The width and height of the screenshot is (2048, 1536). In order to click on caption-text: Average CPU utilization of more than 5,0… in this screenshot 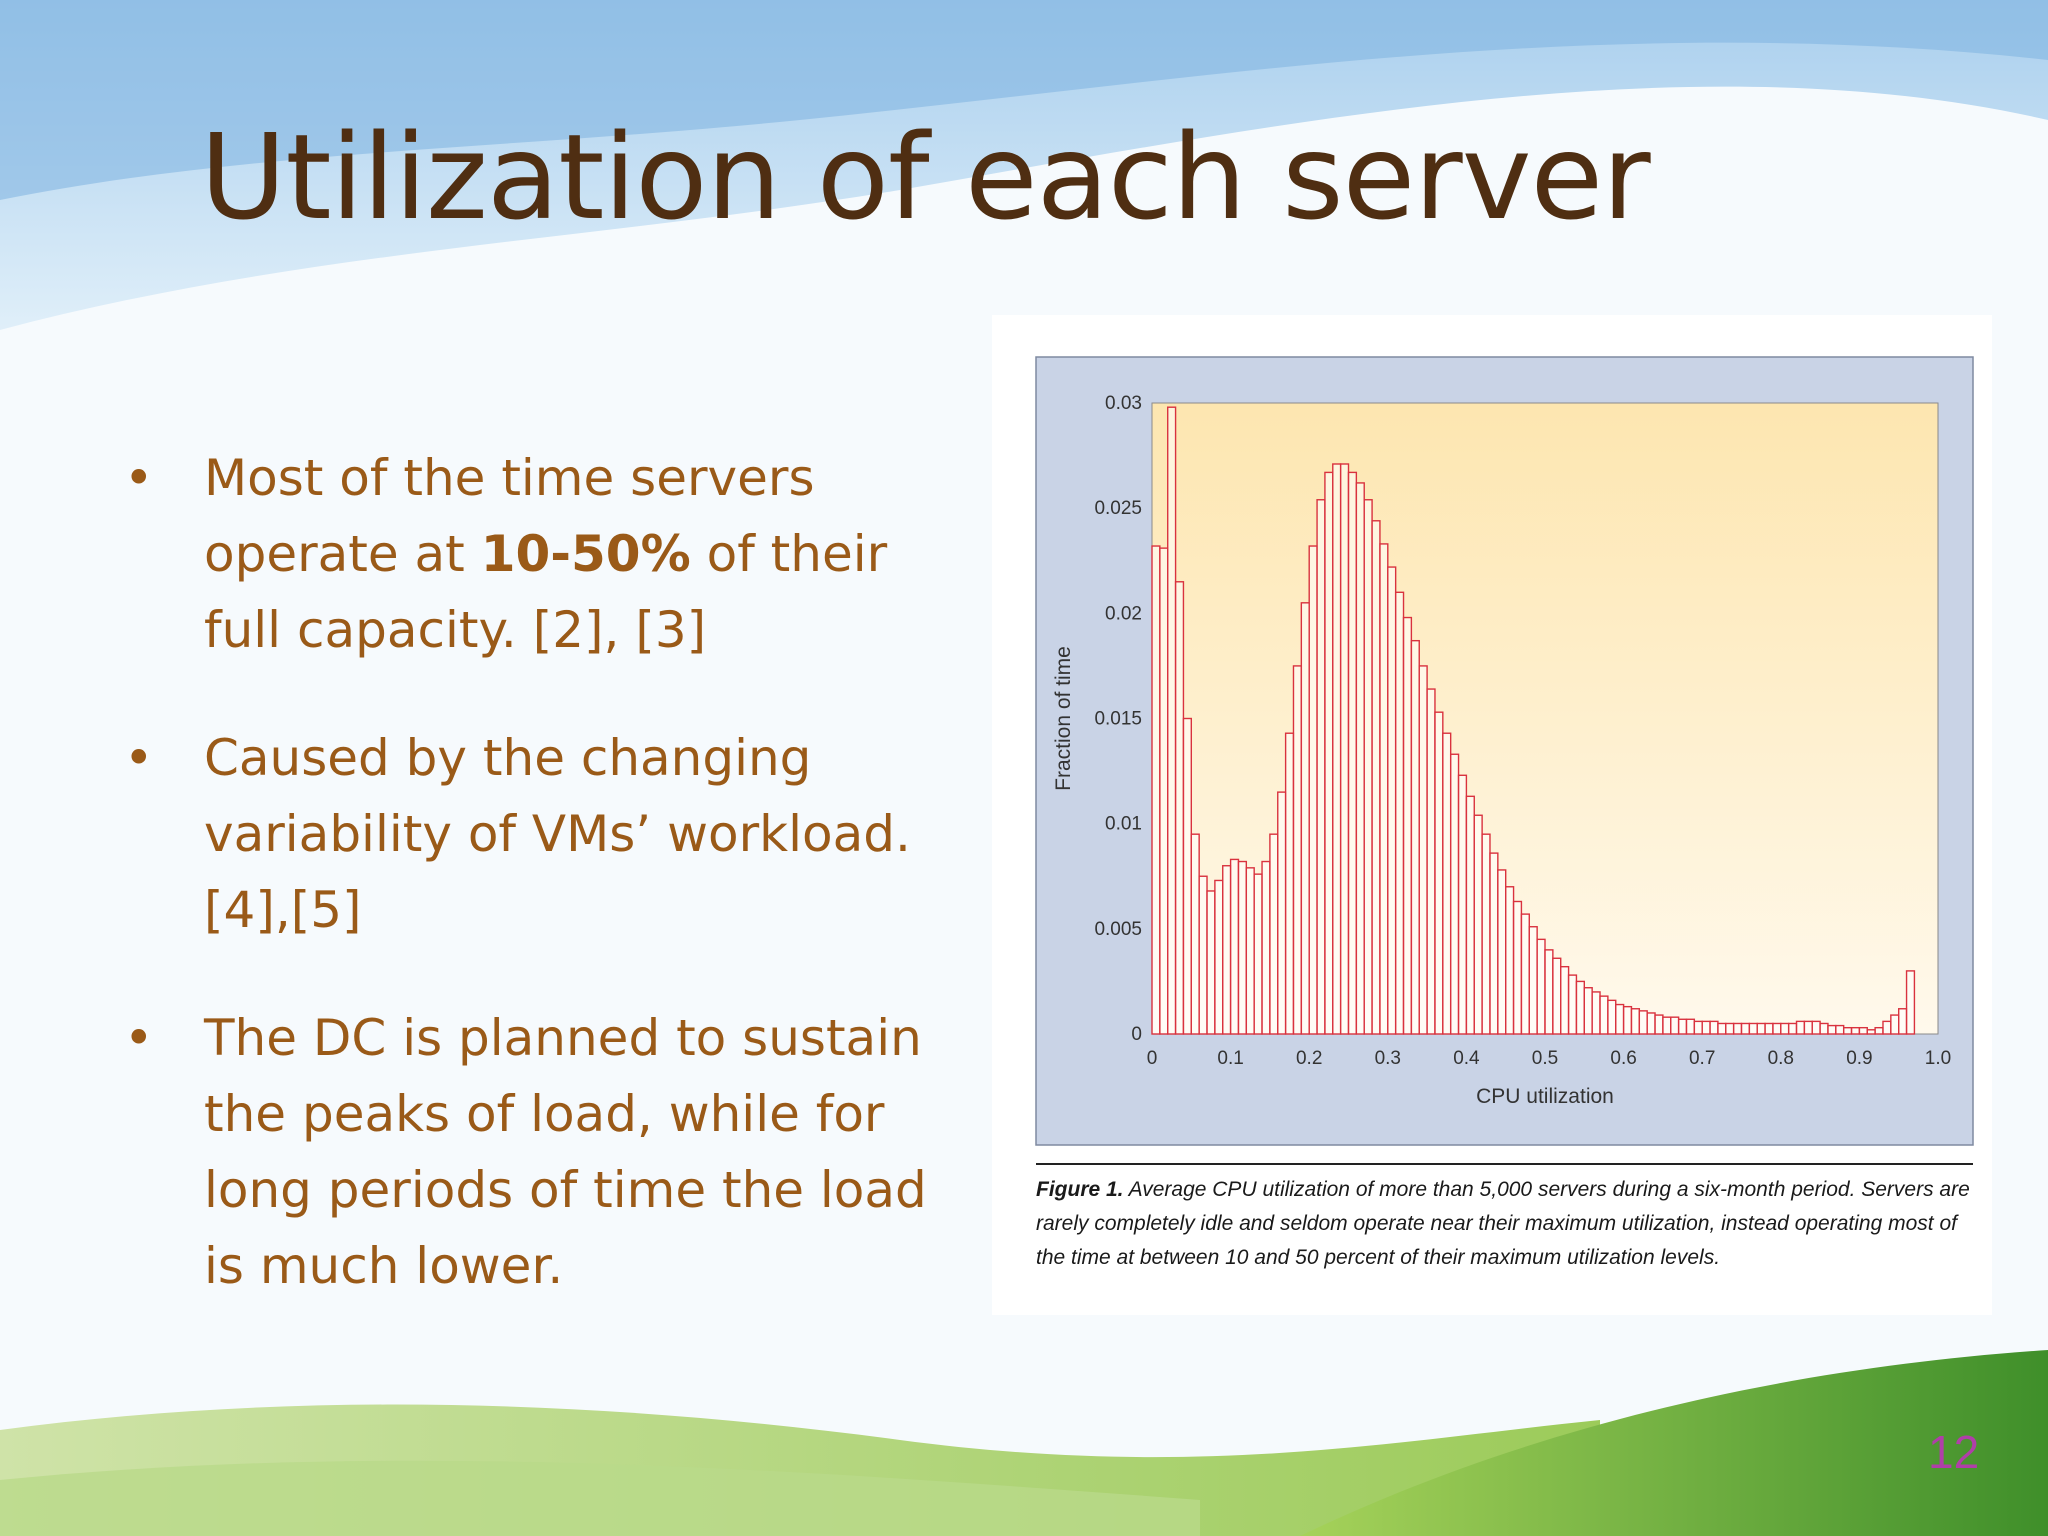, I will do `click(1503, 1223)`.